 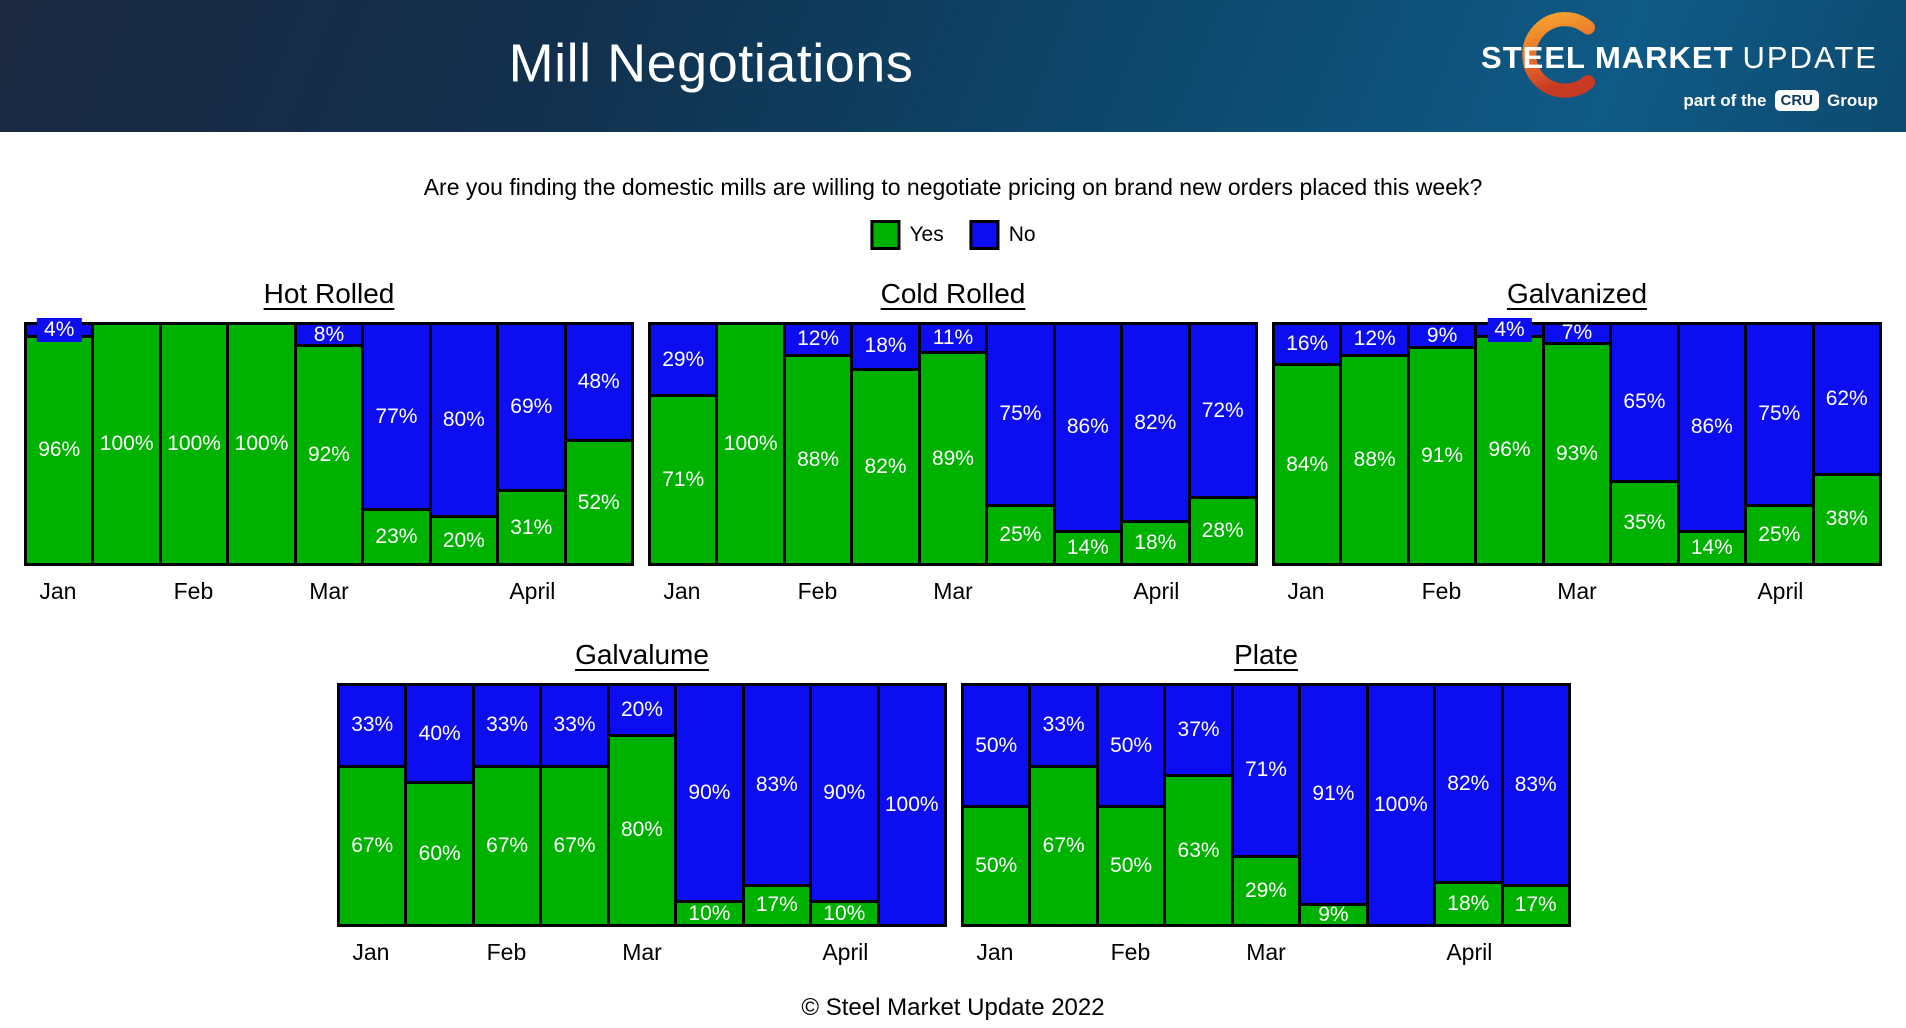 What do you see at coordinates (1266, 889) in the screenshot?
I see `segment-yes: 29%` at bounding box center [1266, 889].